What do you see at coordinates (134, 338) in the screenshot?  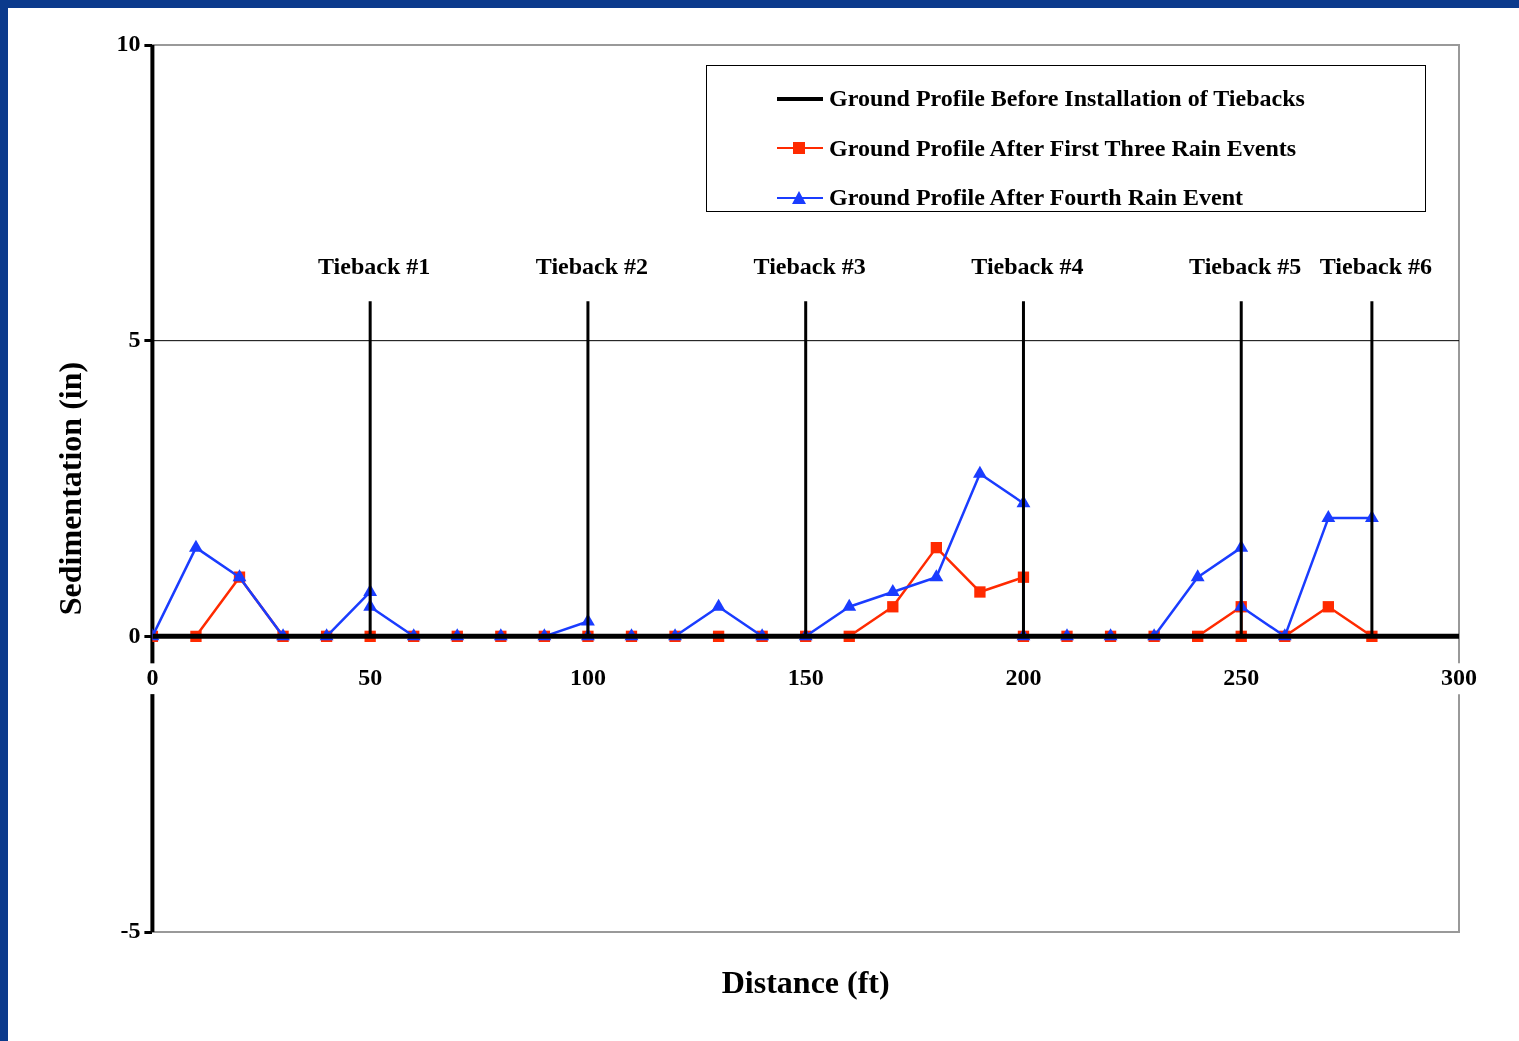 I see `y-tick-label: 5` at bounding box center [134, 338].